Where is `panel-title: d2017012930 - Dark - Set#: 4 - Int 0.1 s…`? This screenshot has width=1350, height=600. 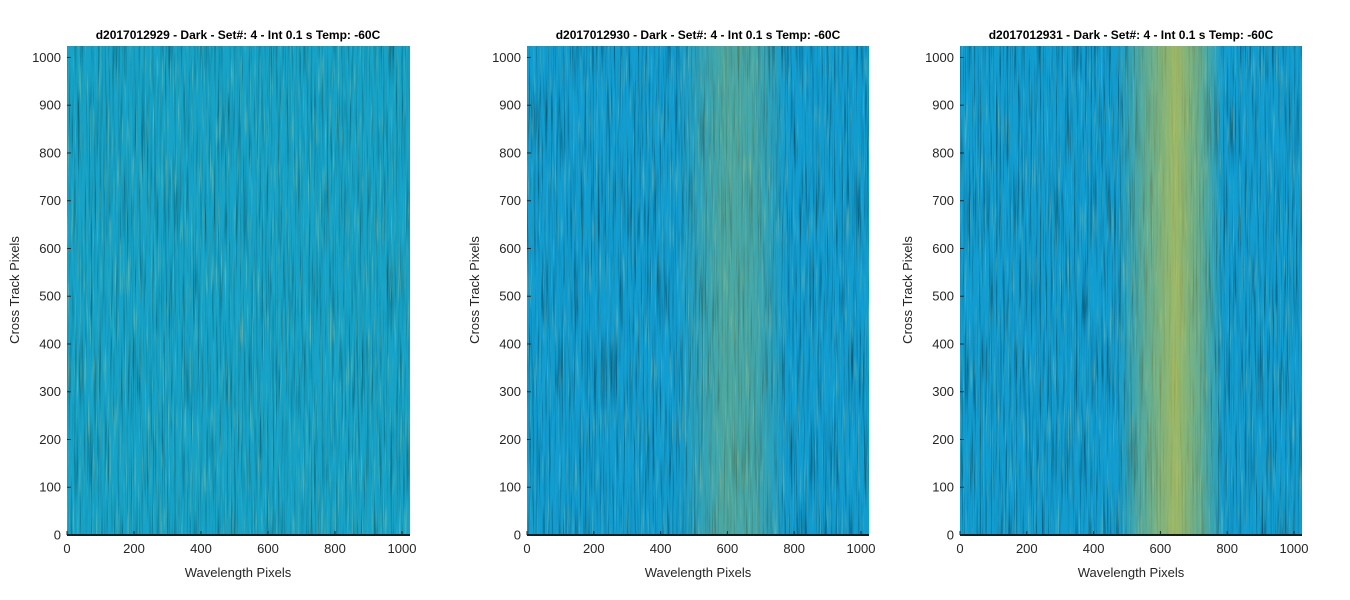
panel-title: d2017012930 - Dark - Set#: 4 - Int 0.1 s… is located at coordinates (698, 35).